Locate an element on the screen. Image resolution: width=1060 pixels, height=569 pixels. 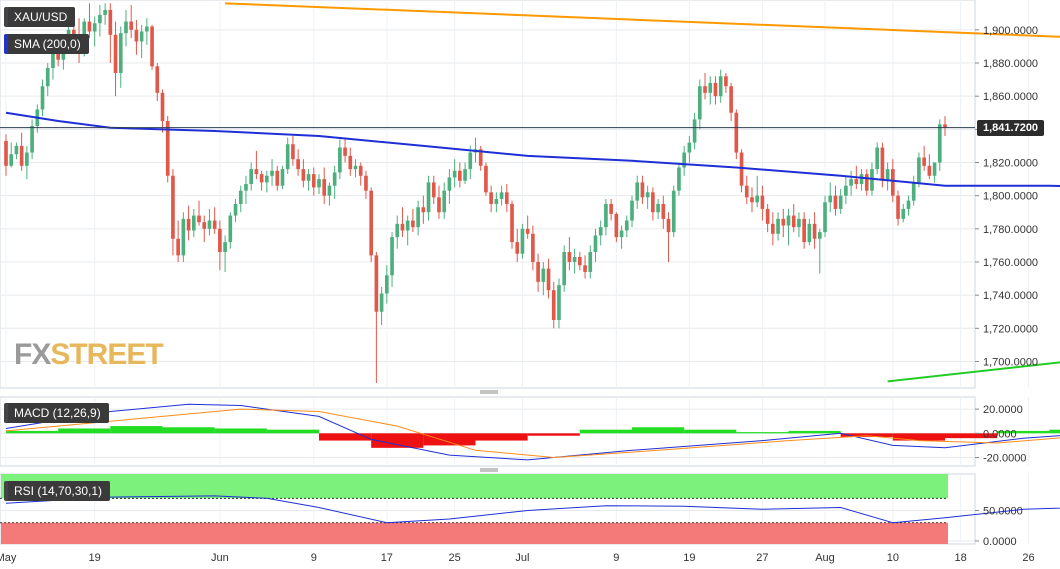
price-tick-label: 1,880.0000 is located at coordinates (1010, 64).